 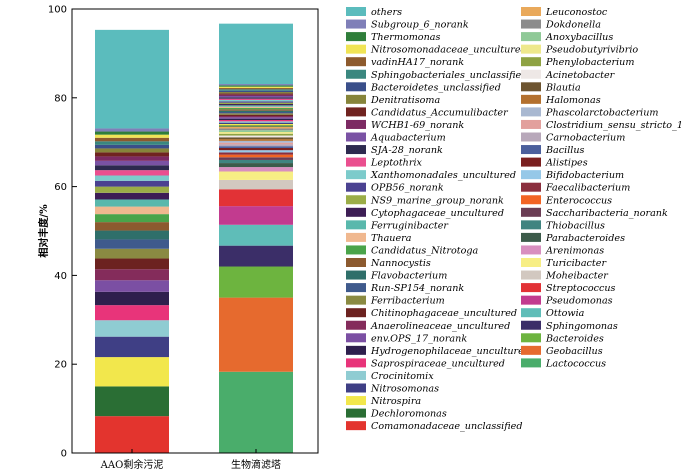 I want to click on legend-label: Run-SP154_norank, so click(x=417, y=288).